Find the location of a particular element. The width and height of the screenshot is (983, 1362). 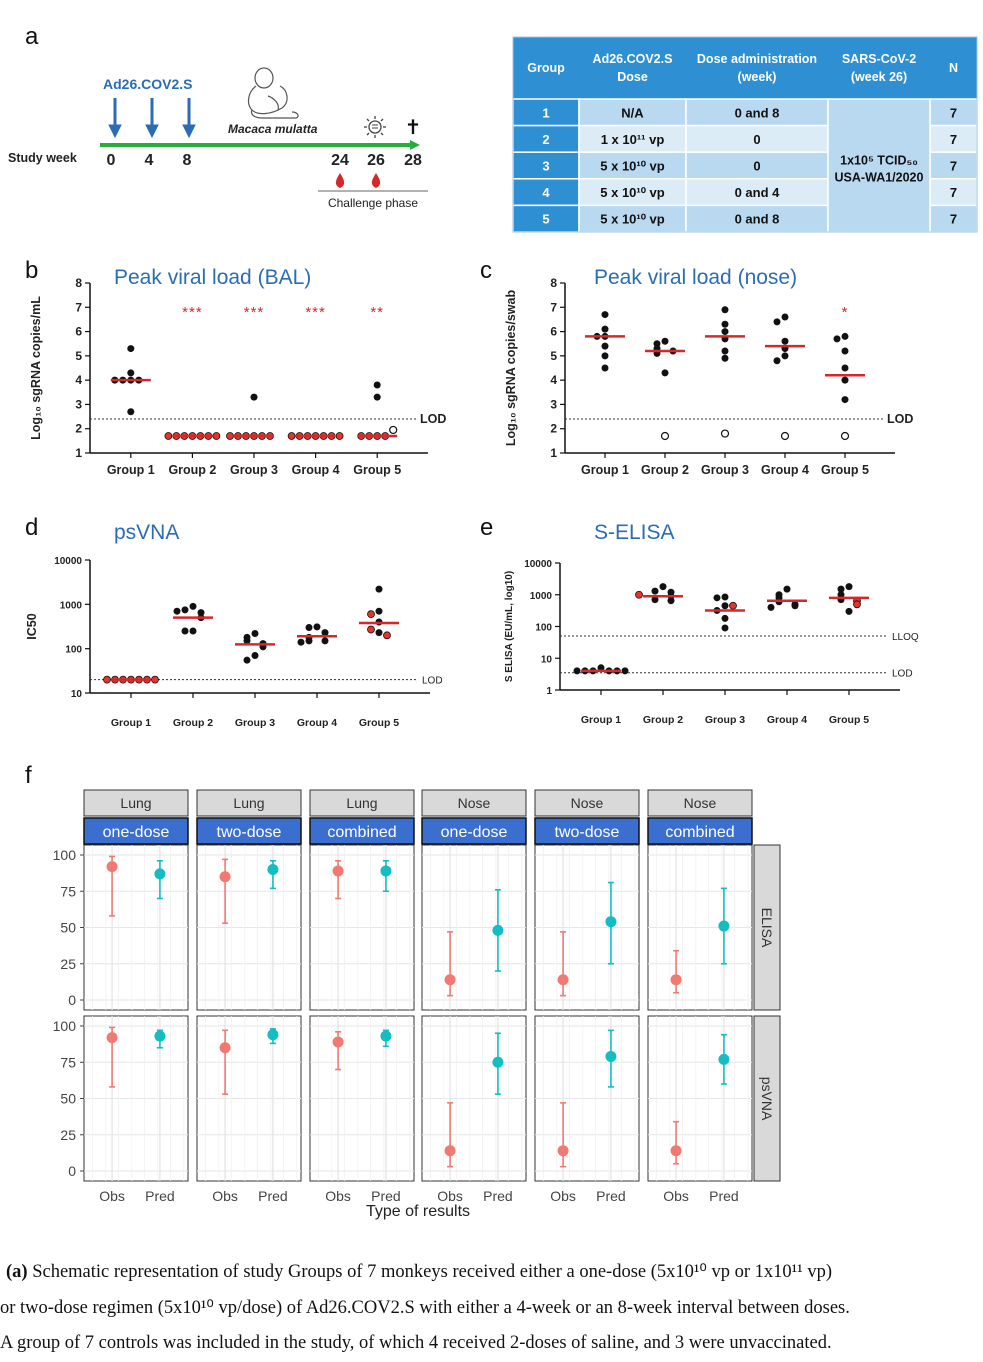

x-tick-label: Group 2 is located at coordinates (192, 470).